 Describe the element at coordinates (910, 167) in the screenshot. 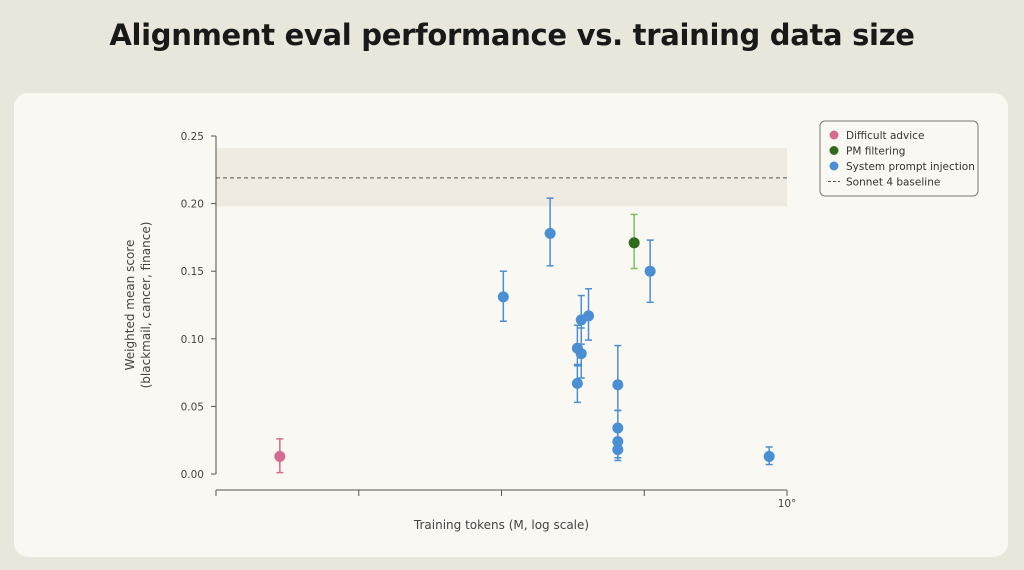

I see `legend-label: System prompt injection` at that location.